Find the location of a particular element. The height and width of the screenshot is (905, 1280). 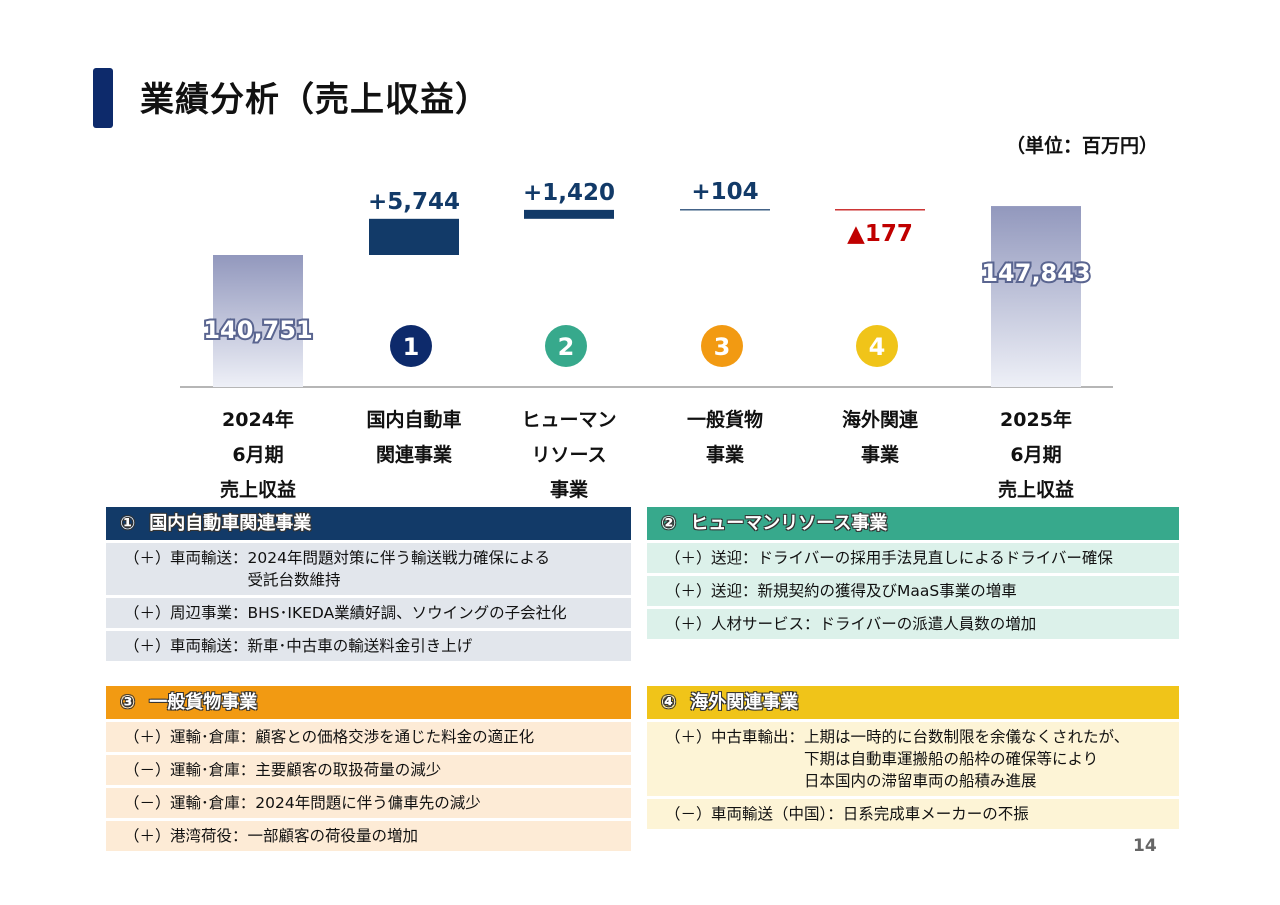

page-title: 業績分析（売上収益） is located at coordinates (315, 100).